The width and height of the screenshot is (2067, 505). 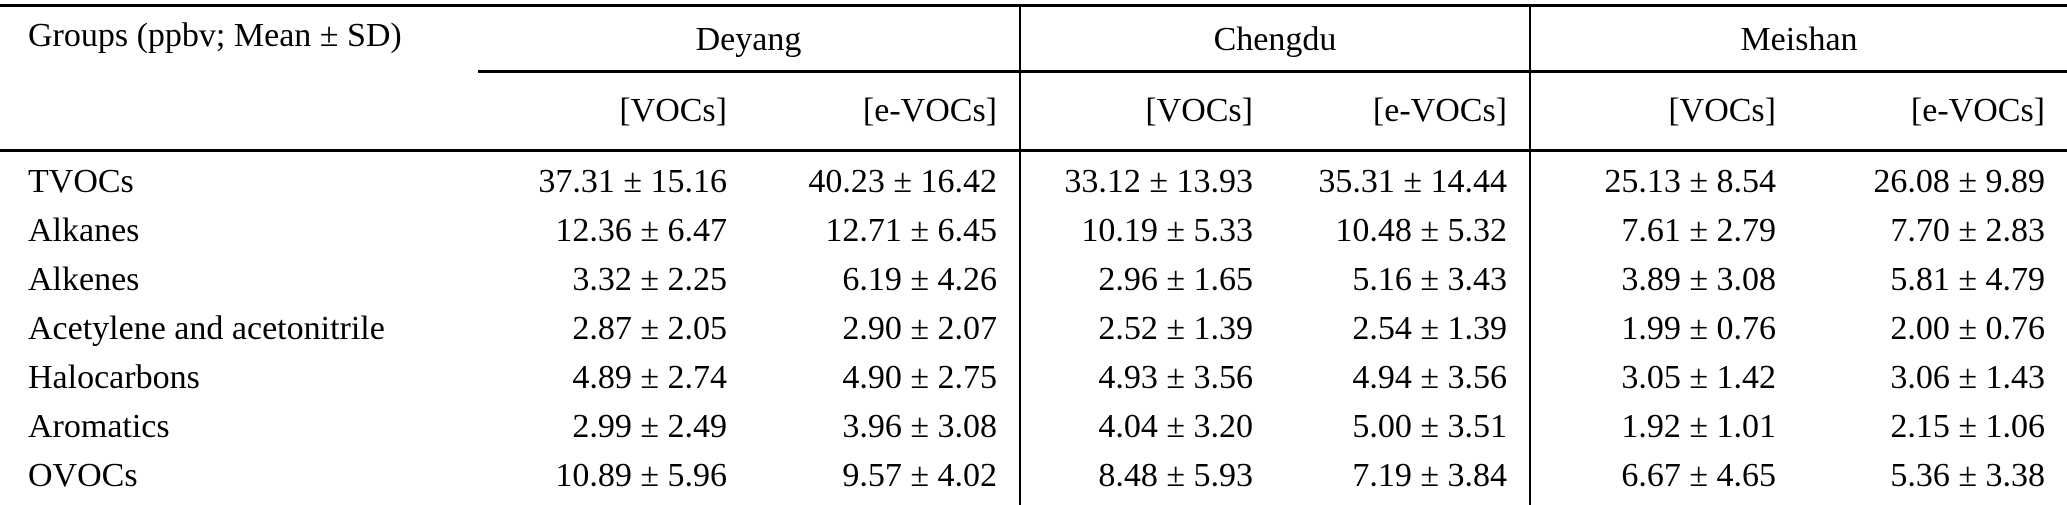 What do you see at coordinates (1147, 328) in the screenshot?
I see `cell-value: 2.52 ± 1.39` at bounding box center [1147, 328].